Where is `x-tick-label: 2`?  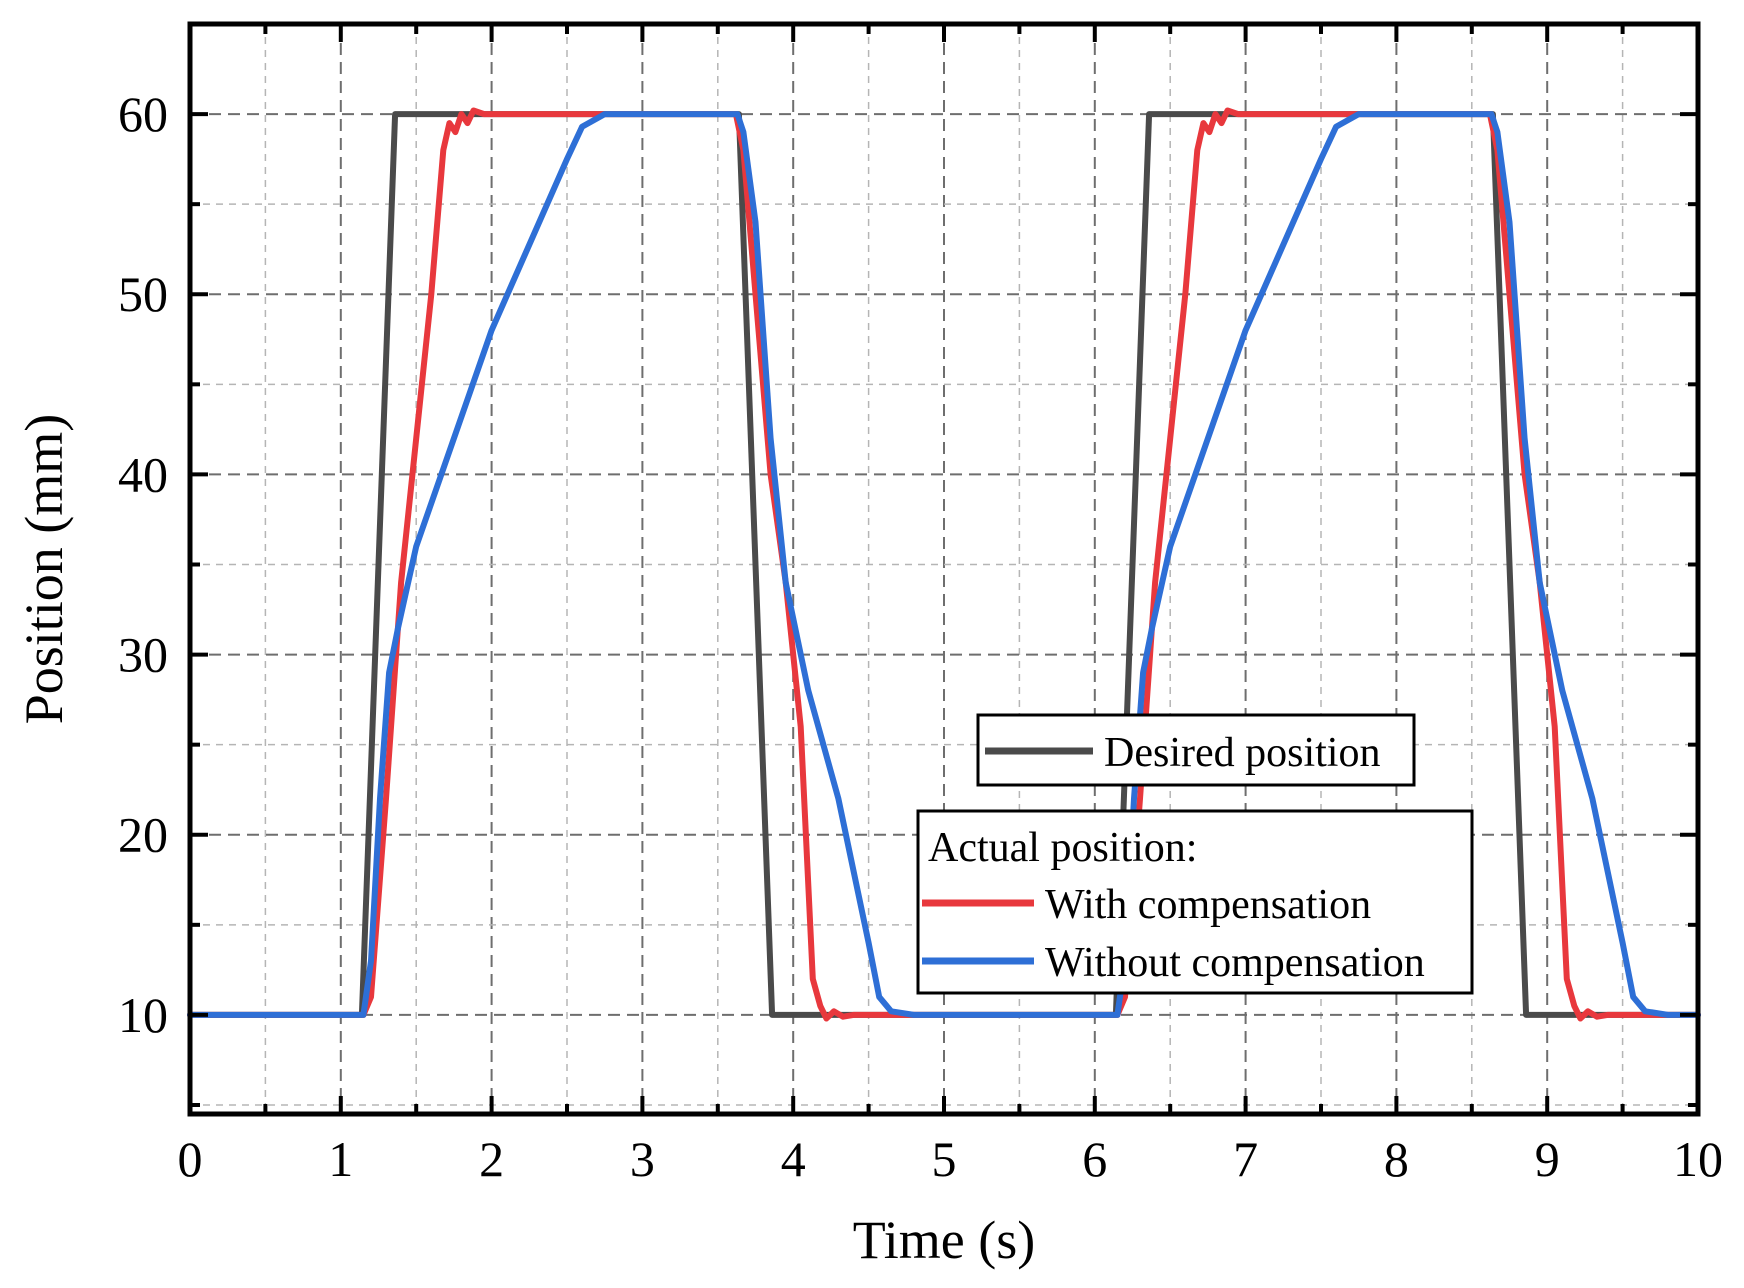
x-tick-label: 2 is located at coordinates (491, 1159).